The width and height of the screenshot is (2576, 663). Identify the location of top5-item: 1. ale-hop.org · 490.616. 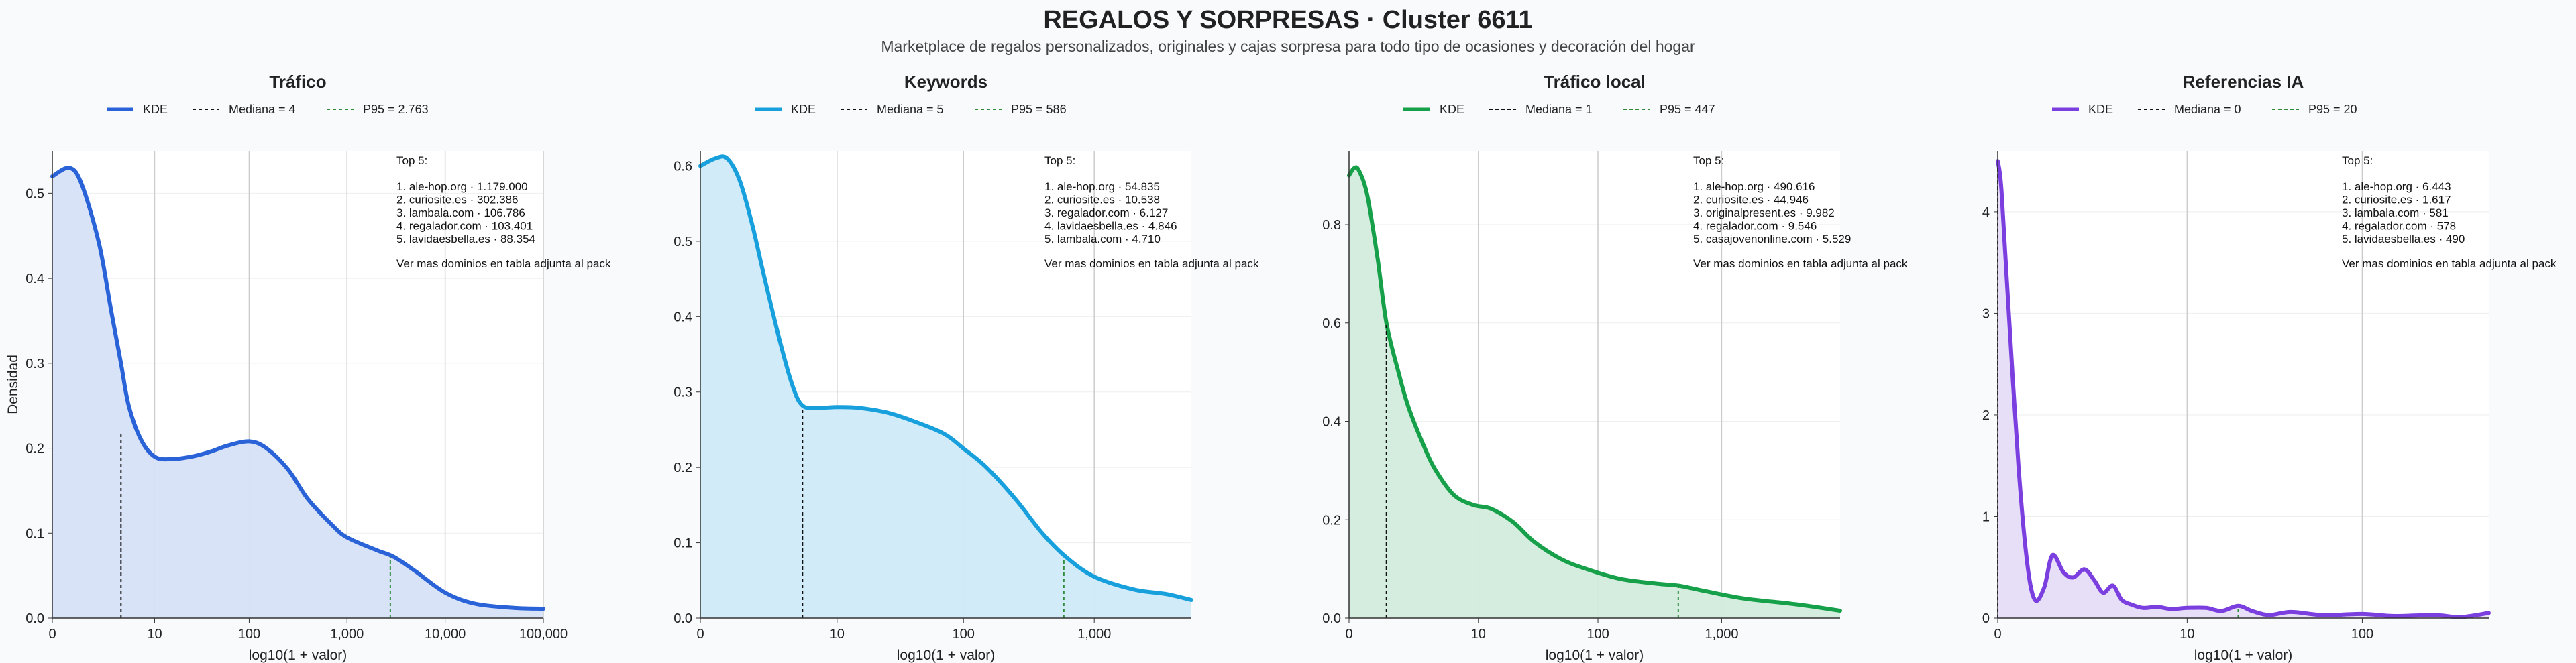
(1754, 186).